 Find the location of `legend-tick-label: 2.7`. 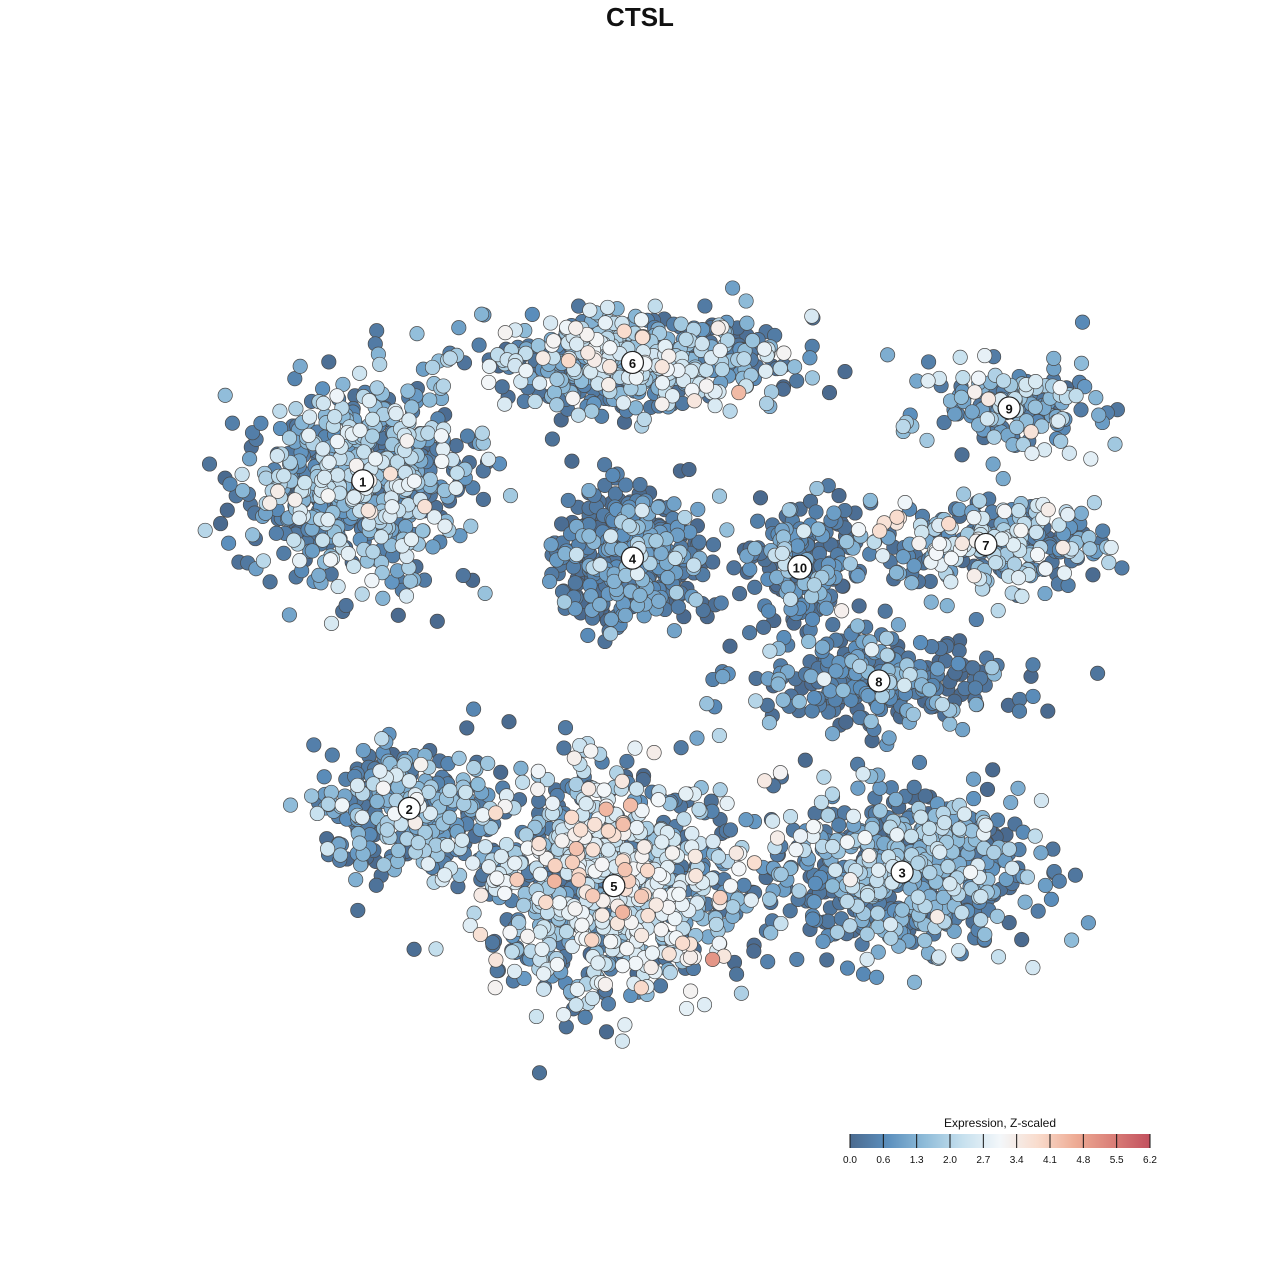

legend-tick-label: 2.7 is located at coordinates (983, 1160).